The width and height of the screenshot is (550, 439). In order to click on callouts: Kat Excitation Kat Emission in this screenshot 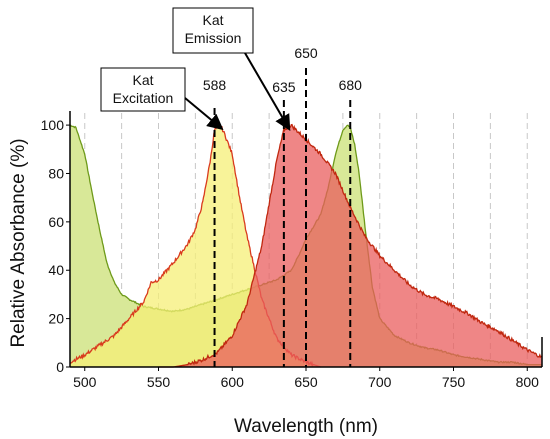, I will do `click(195, 69)`.